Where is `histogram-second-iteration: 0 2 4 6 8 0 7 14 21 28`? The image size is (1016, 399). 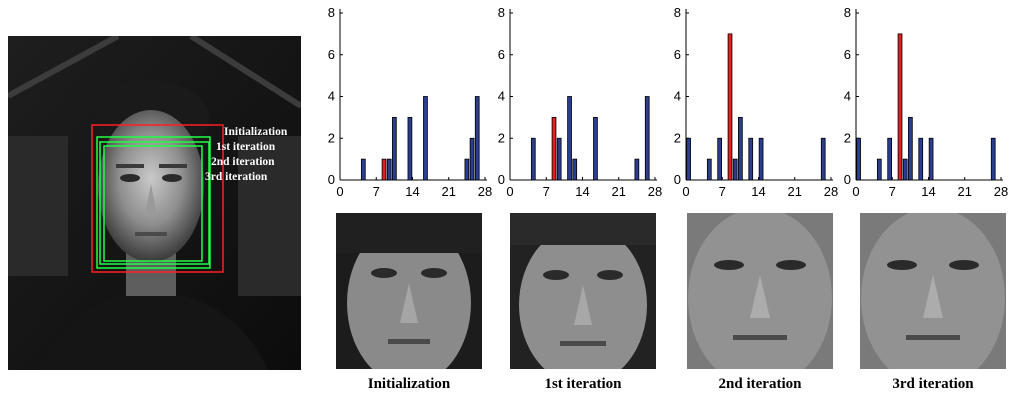
histogram-second-iteration: 0 2 4 6 8 0 7 14 21 28 is located at coordinates (756, 102).